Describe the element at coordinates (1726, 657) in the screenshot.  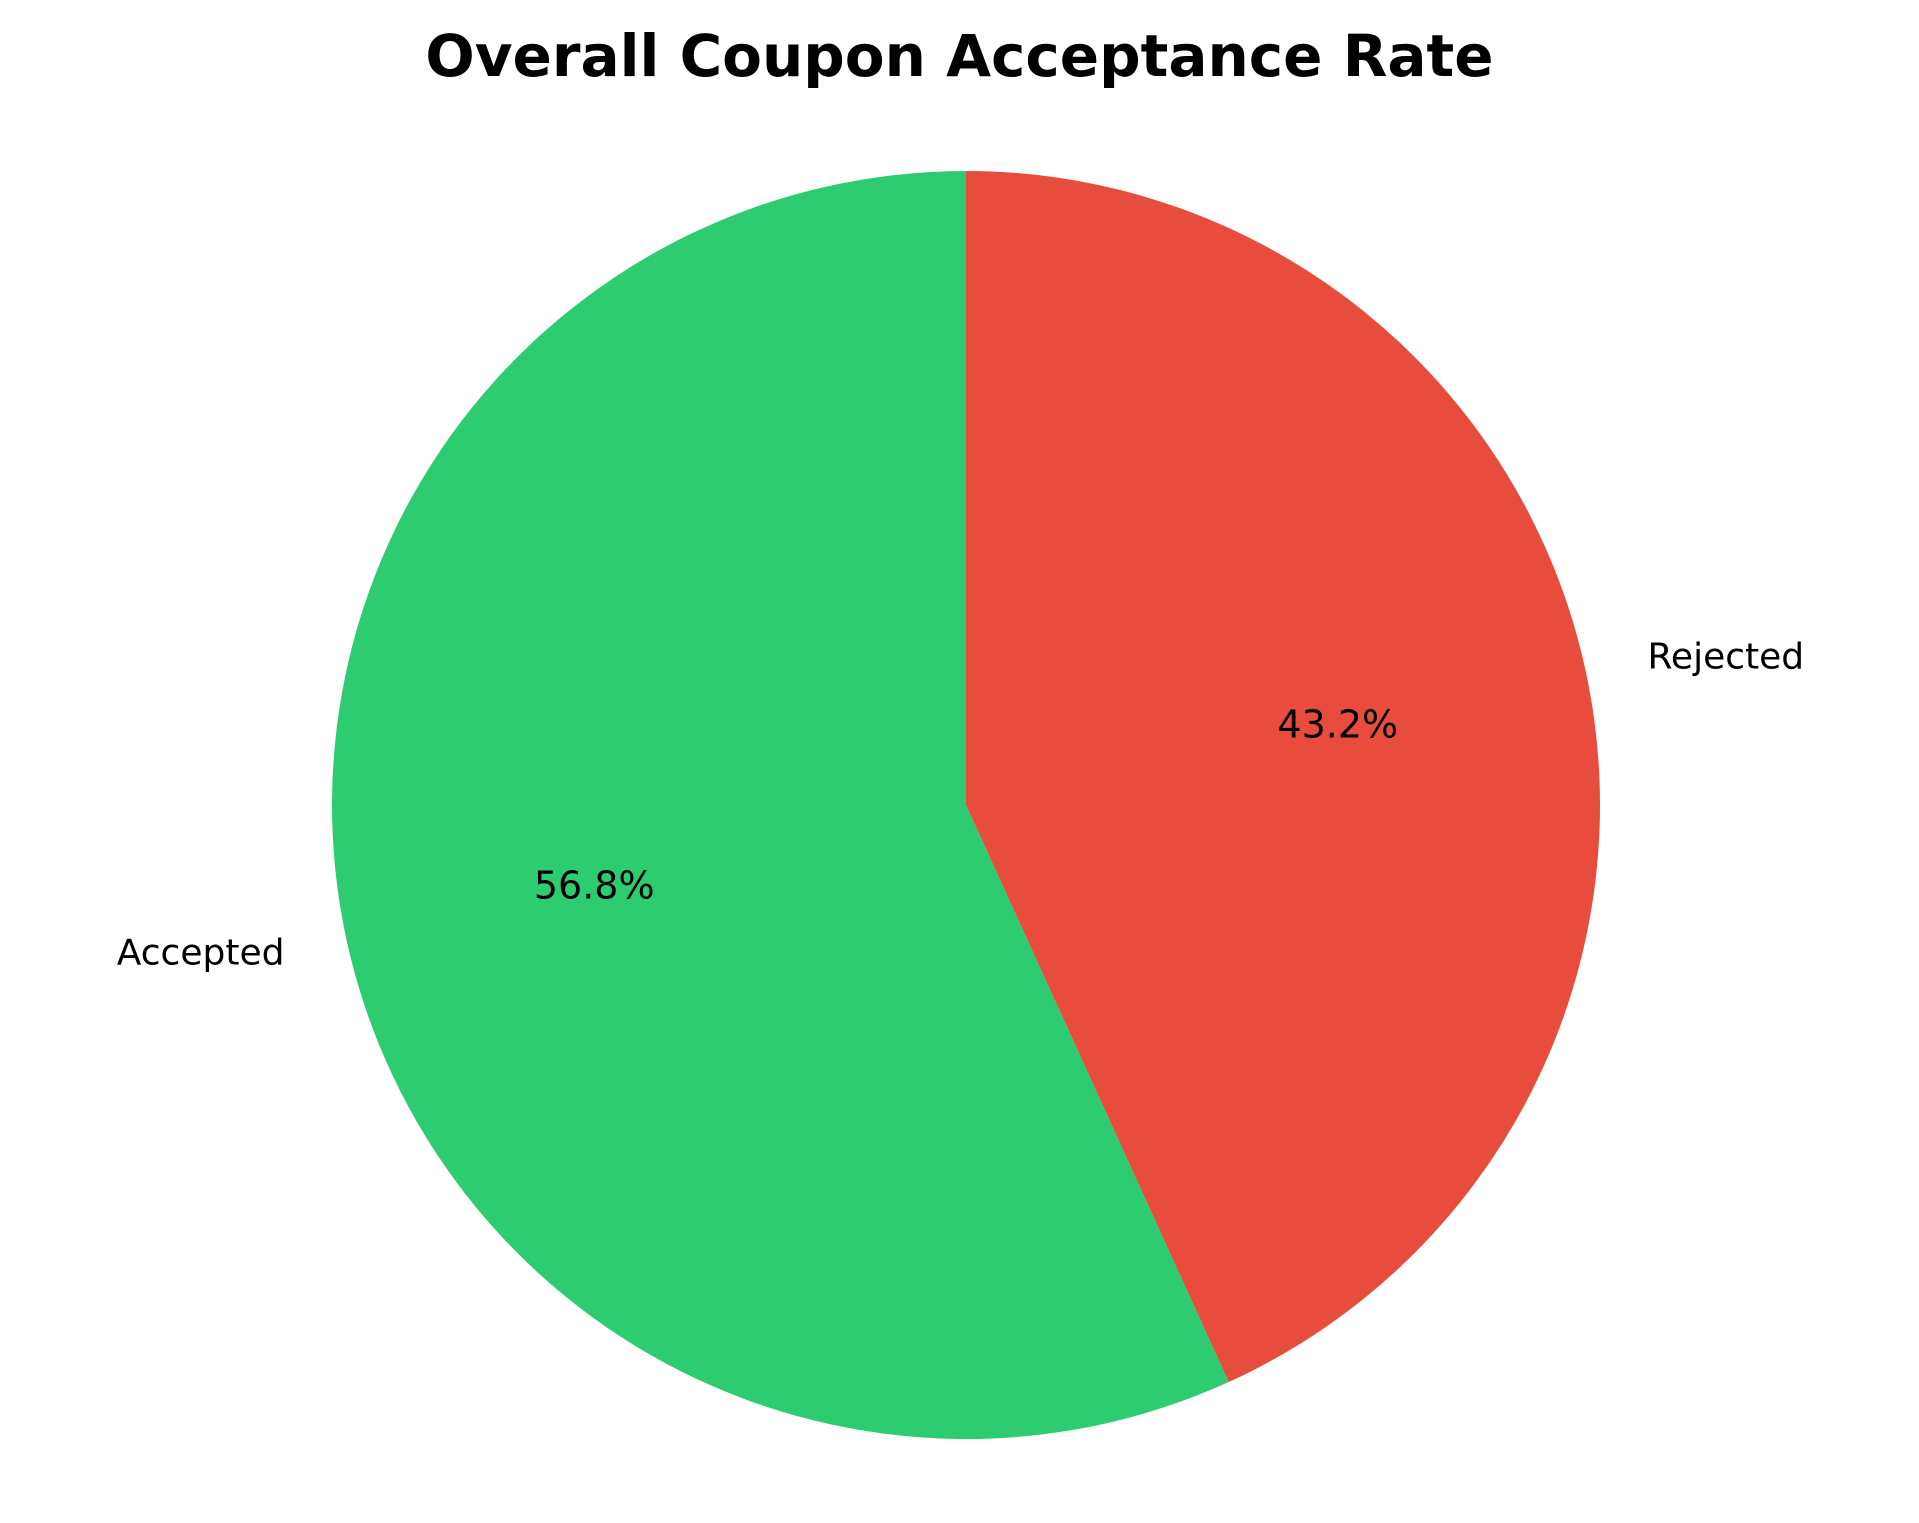
I see `slice-label-rejected: Rejected` at that location.